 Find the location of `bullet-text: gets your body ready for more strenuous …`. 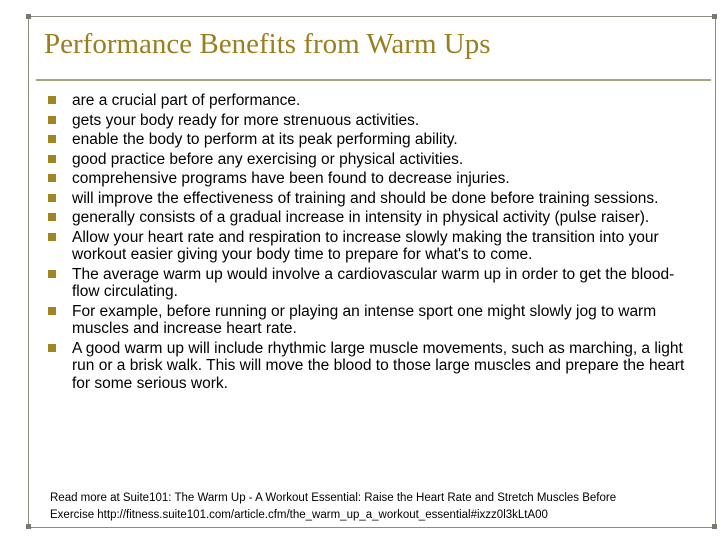

bullet-text: gets your body ready for more strenuous … is located at coordinates (246, 120).